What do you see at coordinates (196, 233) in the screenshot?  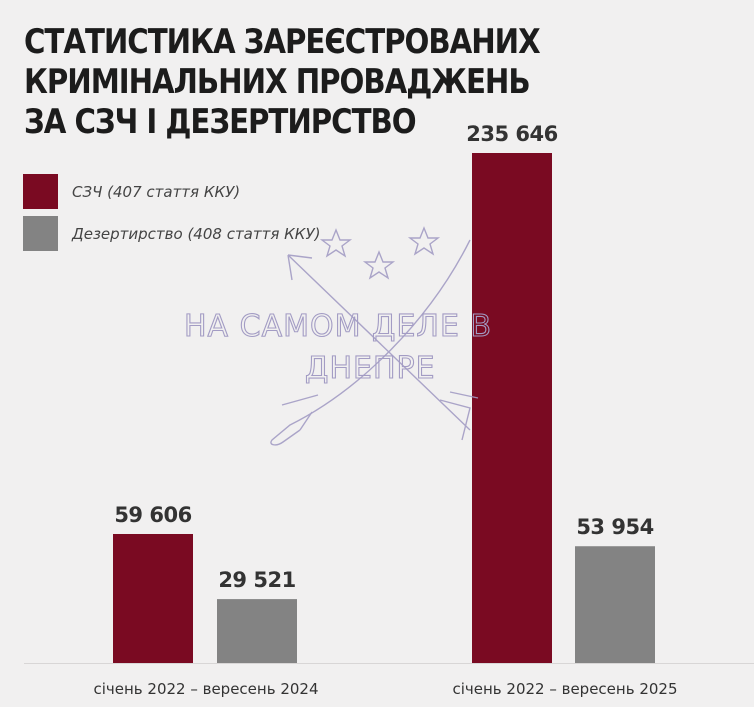 I see `legend-label-desertion: Дезертирство (408 стаття ККУ)` at bounding box center [196, 233].